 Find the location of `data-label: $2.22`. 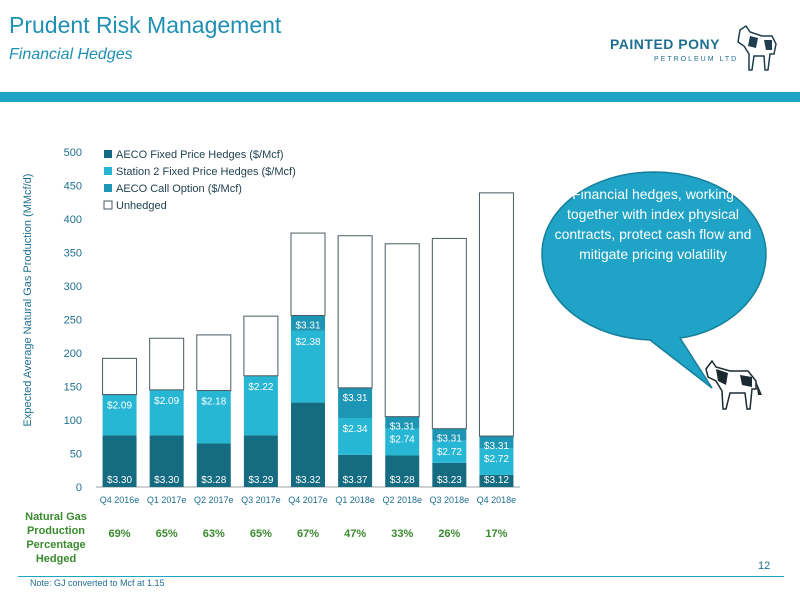

data-label: $2.22 is located at coordinates (260, 387).